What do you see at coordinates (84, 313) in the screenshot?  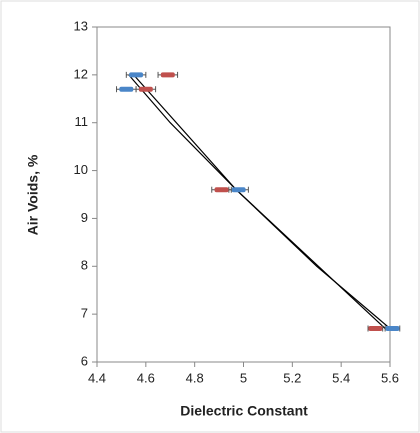 I see `y-tick-label: 7` at bounding box center [84, 313].